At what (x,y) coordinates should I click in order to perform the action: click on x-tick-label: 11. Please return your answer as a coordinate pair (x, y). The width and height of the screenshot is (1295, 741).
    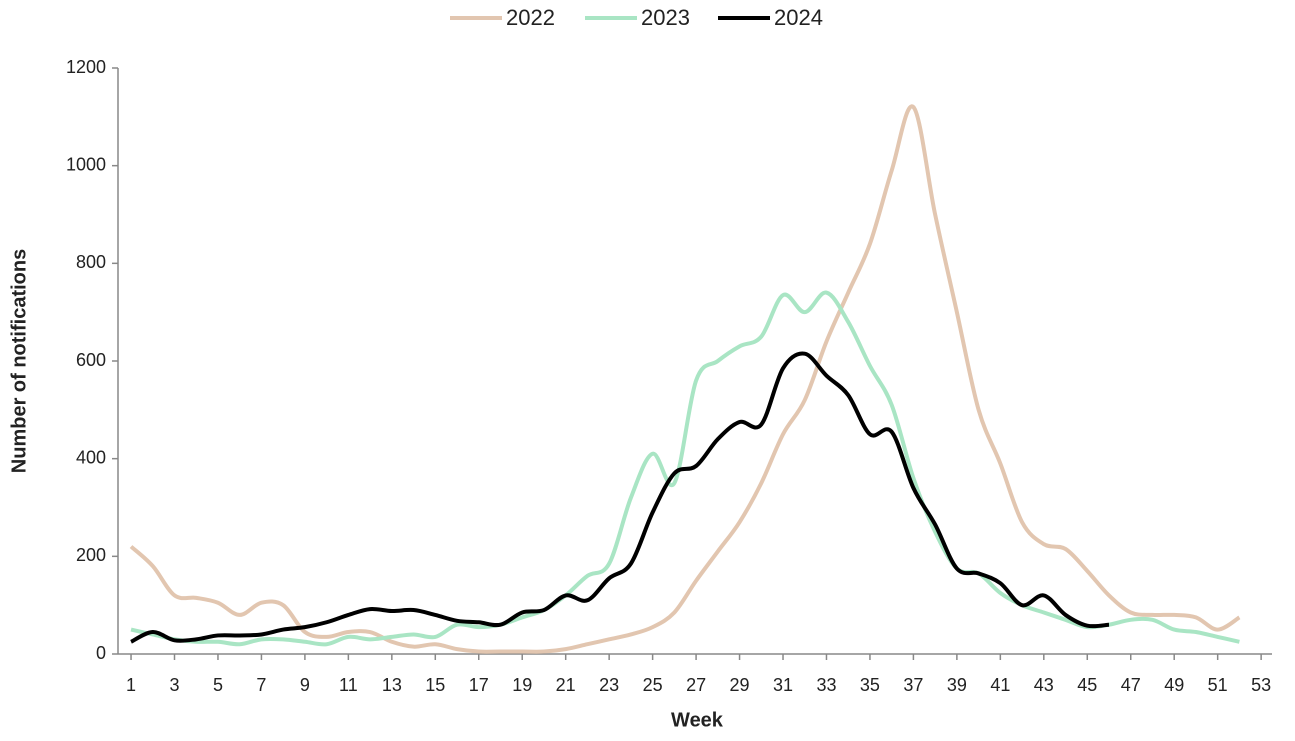
    Looking at the image, I should click on (348, 685).